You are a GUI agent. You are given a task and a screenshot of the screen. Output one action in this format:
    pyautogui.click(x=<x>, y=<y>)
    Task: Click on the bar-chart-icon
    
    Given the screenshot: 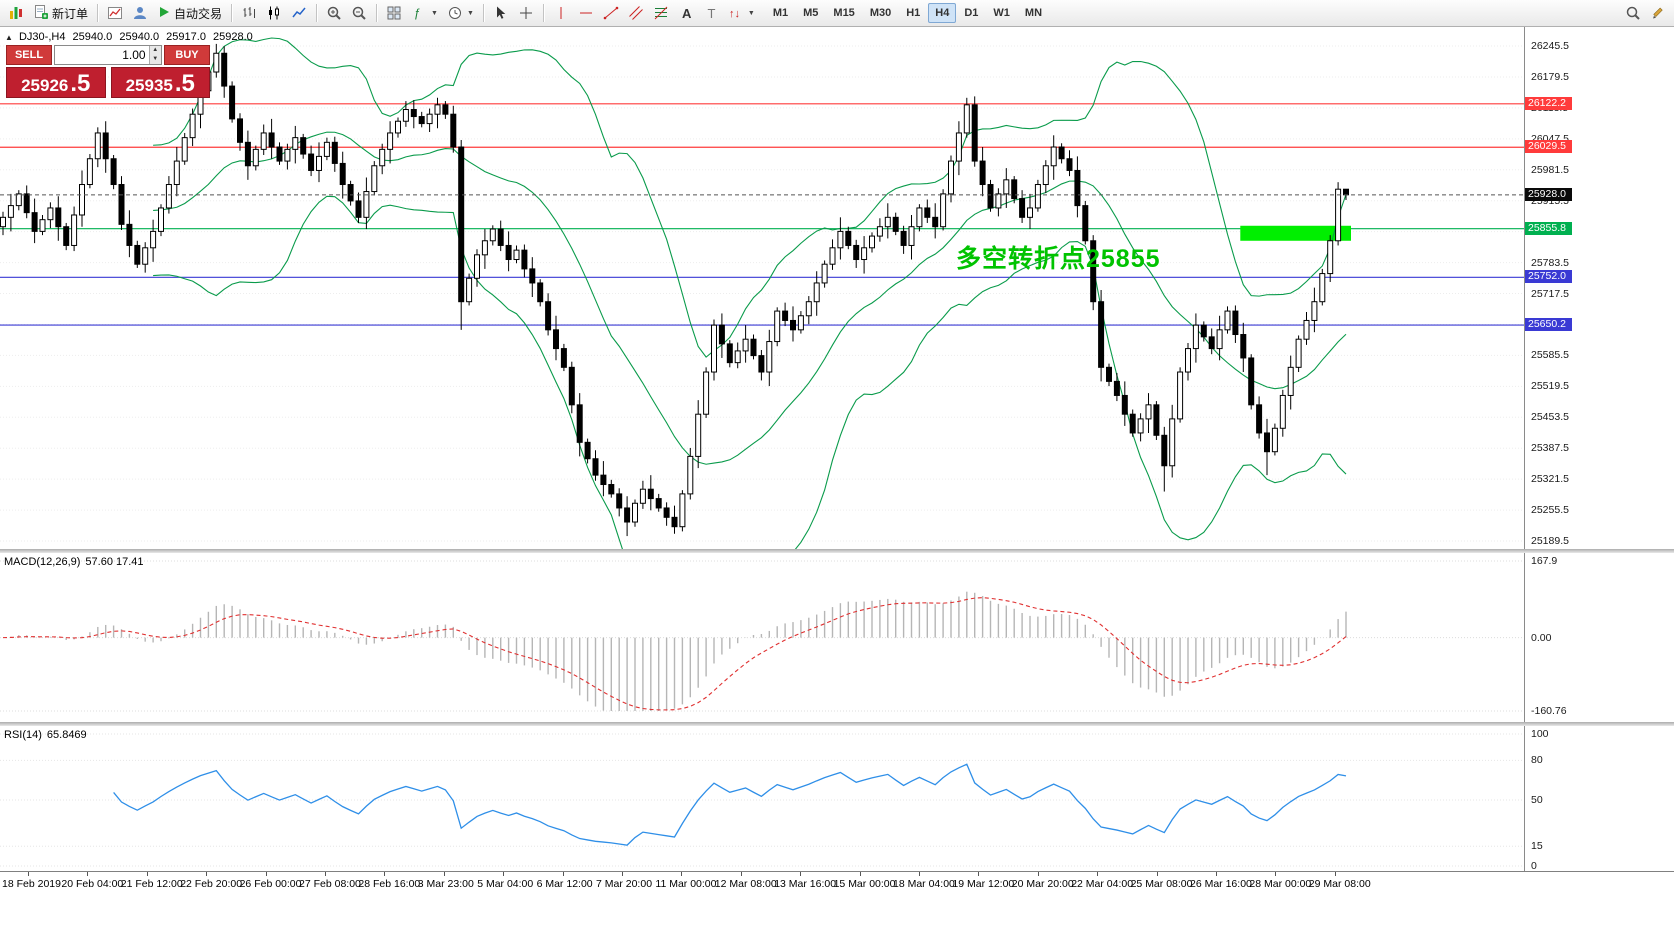 What is the action you would take?
    pyautogui.click(x=249, y=12)
    